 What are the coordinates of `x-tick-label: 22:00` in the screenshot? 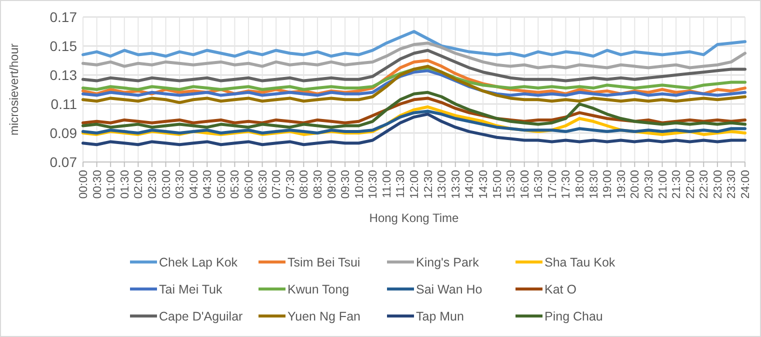 It's located at (690, 184).